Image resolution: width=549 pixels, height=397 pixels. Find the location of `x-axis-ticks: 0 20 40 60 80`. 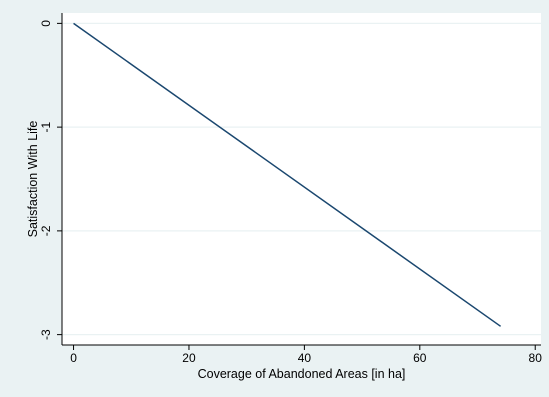

x-axis-ticks: 0 20 40 60 80 is located at coordinates (306, 355).